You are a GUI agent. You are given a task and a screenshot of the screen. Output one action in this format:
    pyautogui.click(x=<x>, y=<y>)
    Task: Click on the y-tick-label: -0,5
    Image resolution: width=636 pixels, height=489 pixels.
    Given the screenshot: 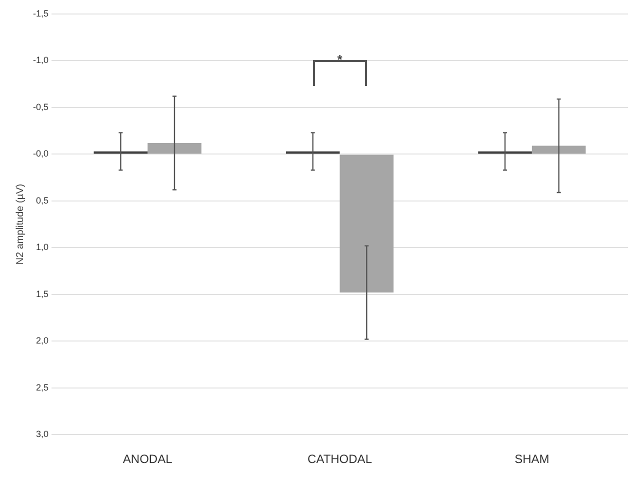 What is the action you would take?
    pyautogui.click(x=40, y=107)
    